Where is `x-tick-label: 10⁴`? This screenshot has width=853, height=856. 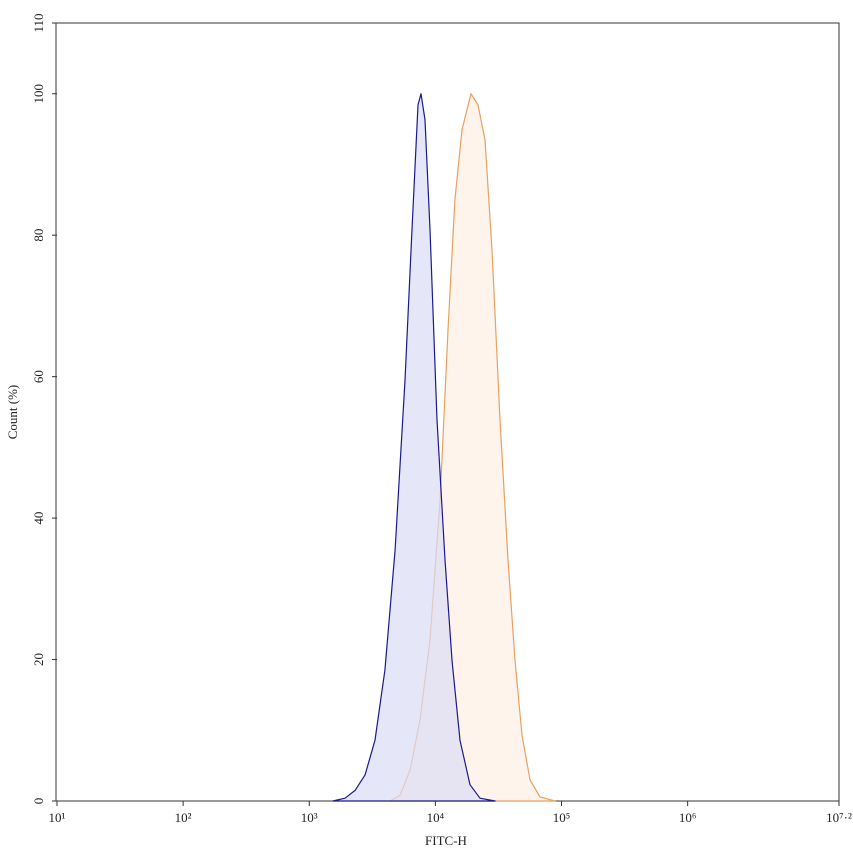 x-tick-label: 10⁴ is located at coordinates (436, 817).